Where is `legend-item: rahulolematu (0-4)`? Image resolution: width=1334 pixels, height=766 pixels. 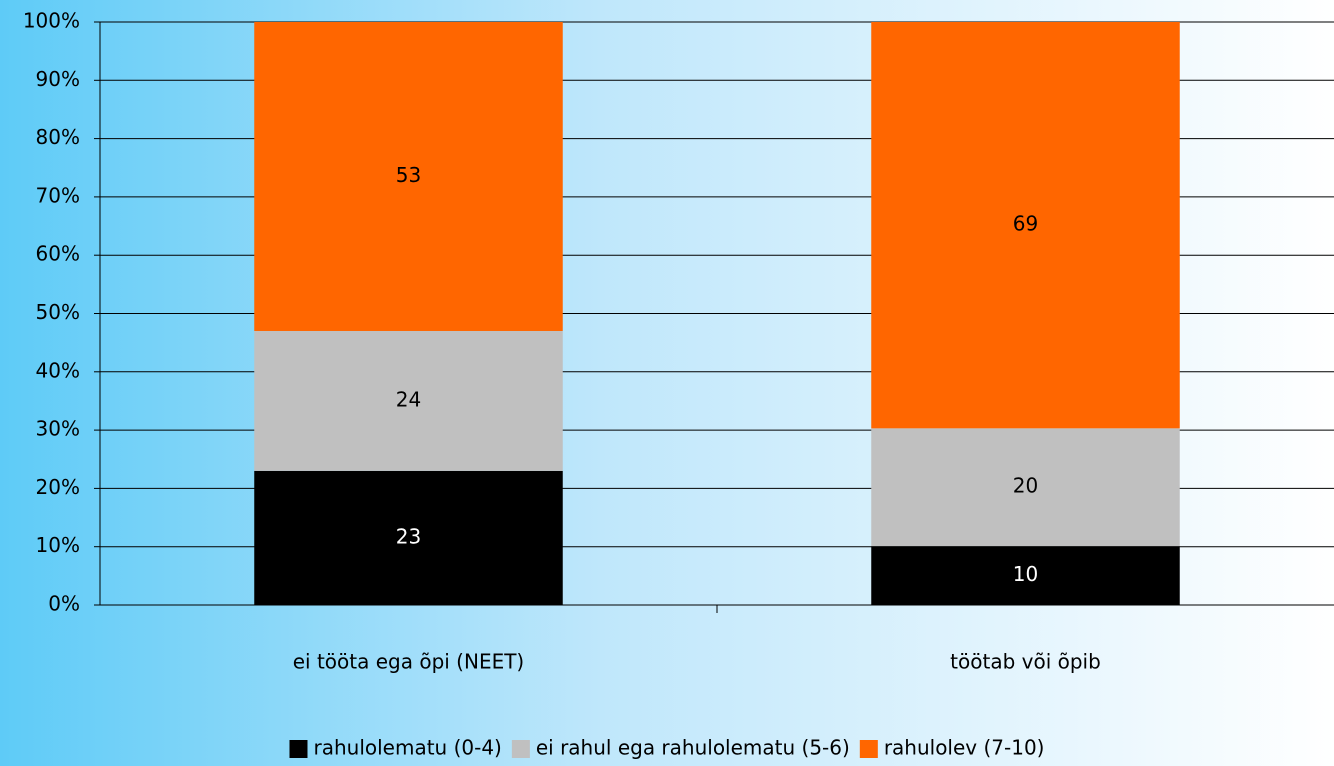 legend-item: rahulolematu (0-4) is located at coordinates (395, 748).